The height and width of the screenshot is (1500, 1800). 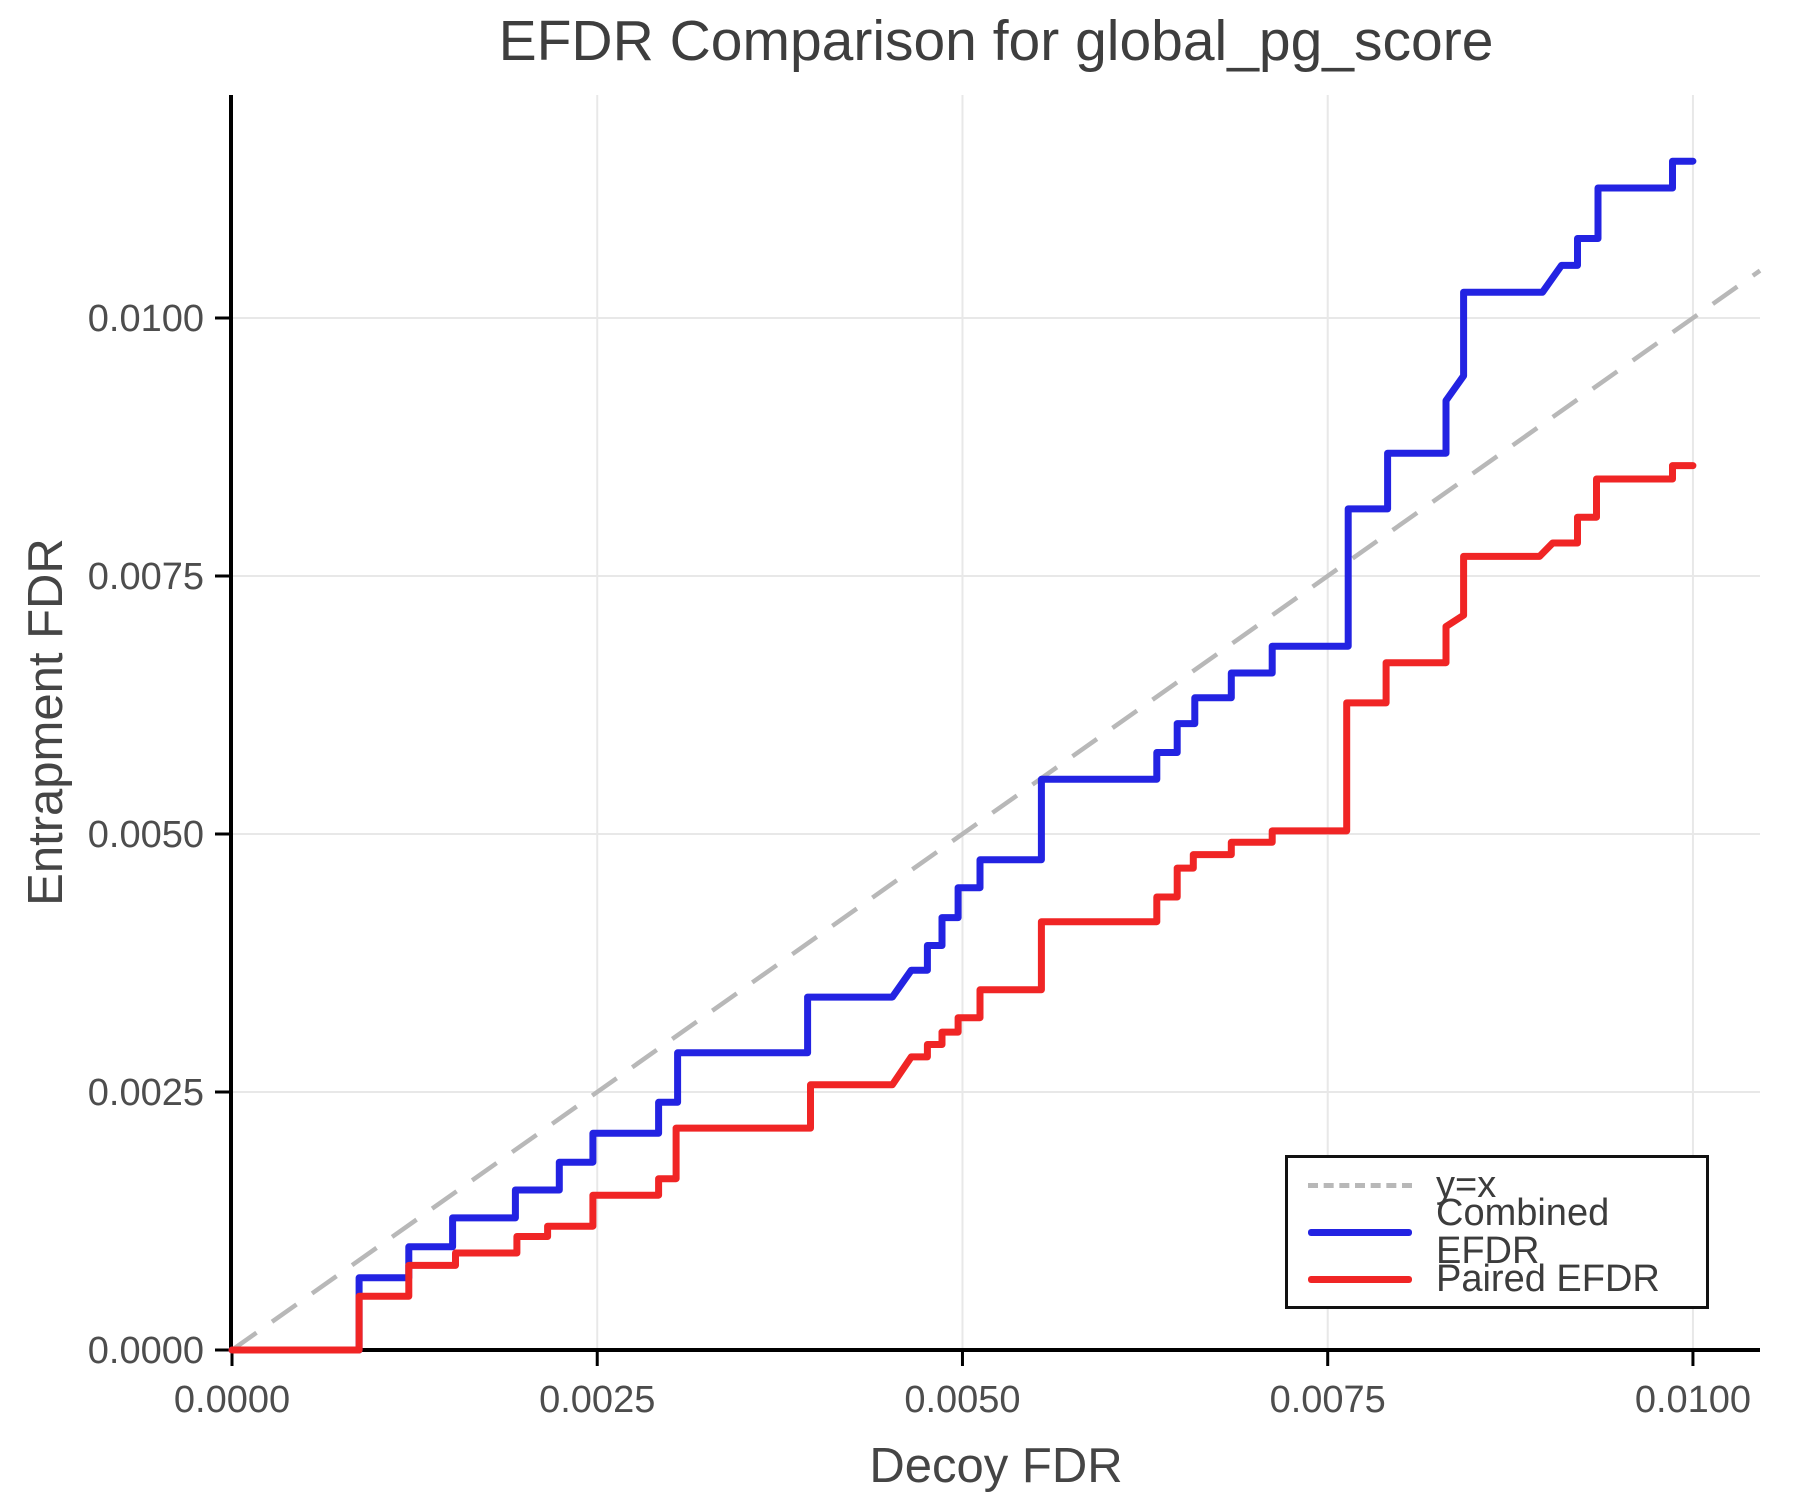 What do you see at coordinates (996, 41) in the screenshot?
I see `chart-title: EFDR Comparison for global_pg_score` at bounding box center [996, 41].